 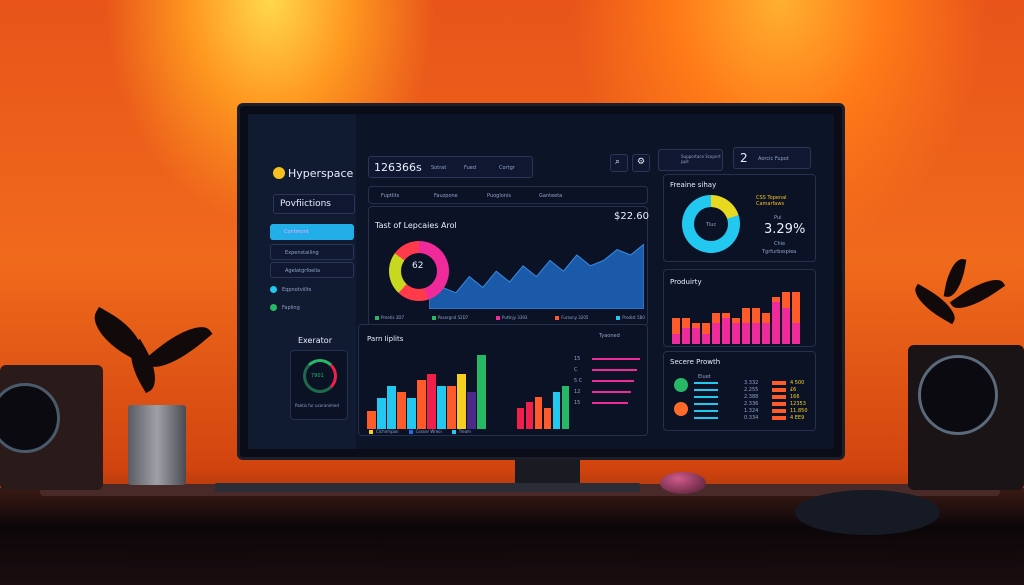 What do you see at coordinates (551, 196) in the screenshot?
I see `tab: Ganteeta` at bounding box center [551, 196].